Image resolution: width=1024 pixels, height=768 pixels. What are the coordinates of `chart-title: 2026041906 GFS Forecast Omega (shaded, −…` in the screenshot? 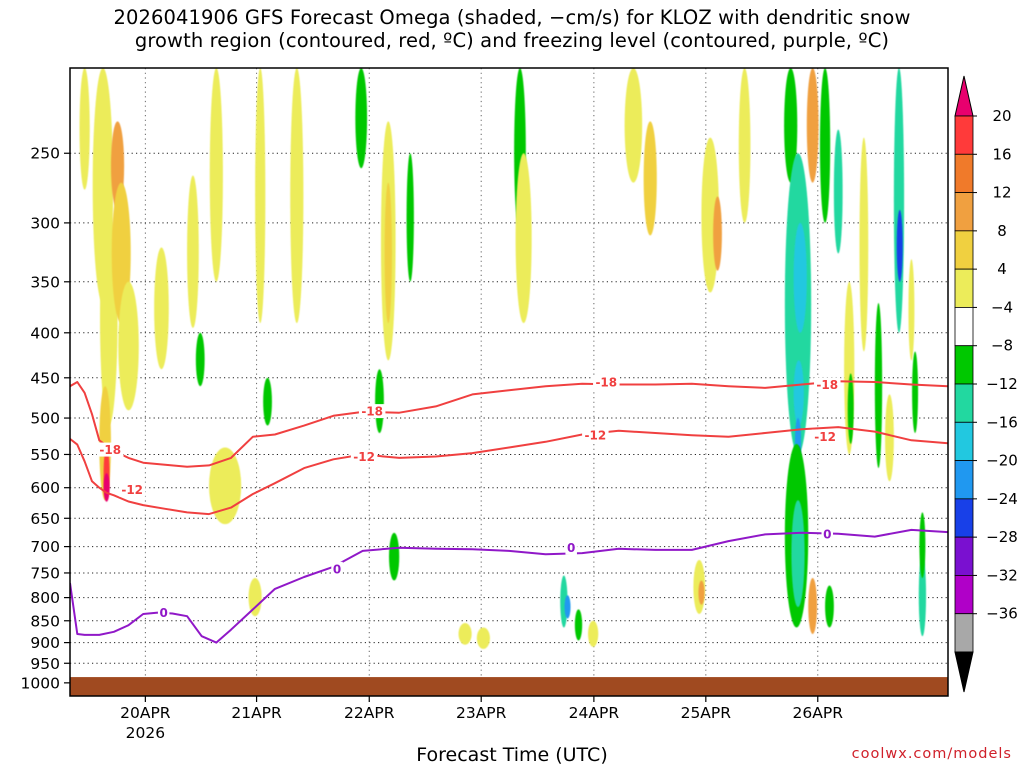 It's located at (512, 29).